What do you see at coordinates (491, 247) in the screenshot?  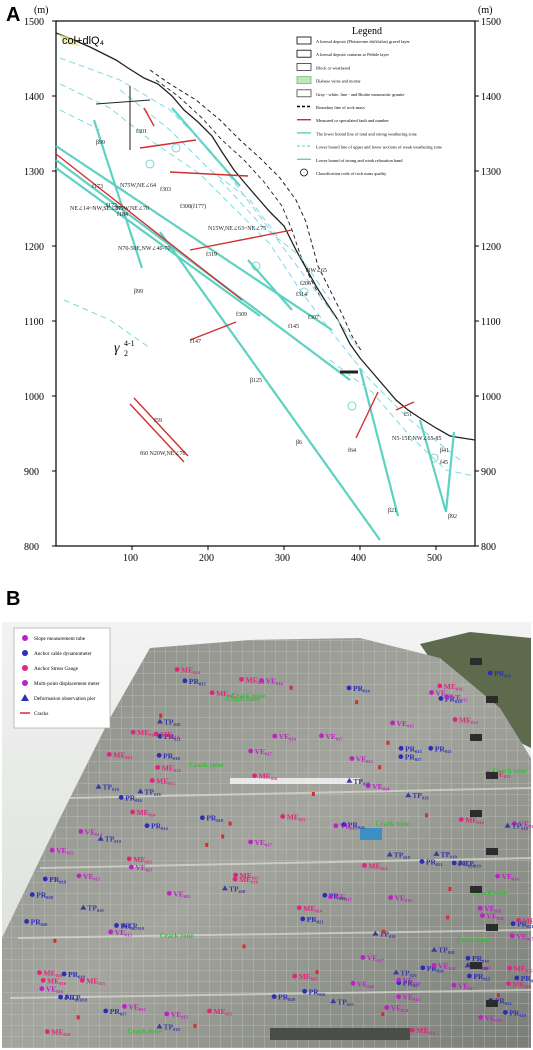 I see `y-tick-label: 1200` at bounding box center [491, 247].